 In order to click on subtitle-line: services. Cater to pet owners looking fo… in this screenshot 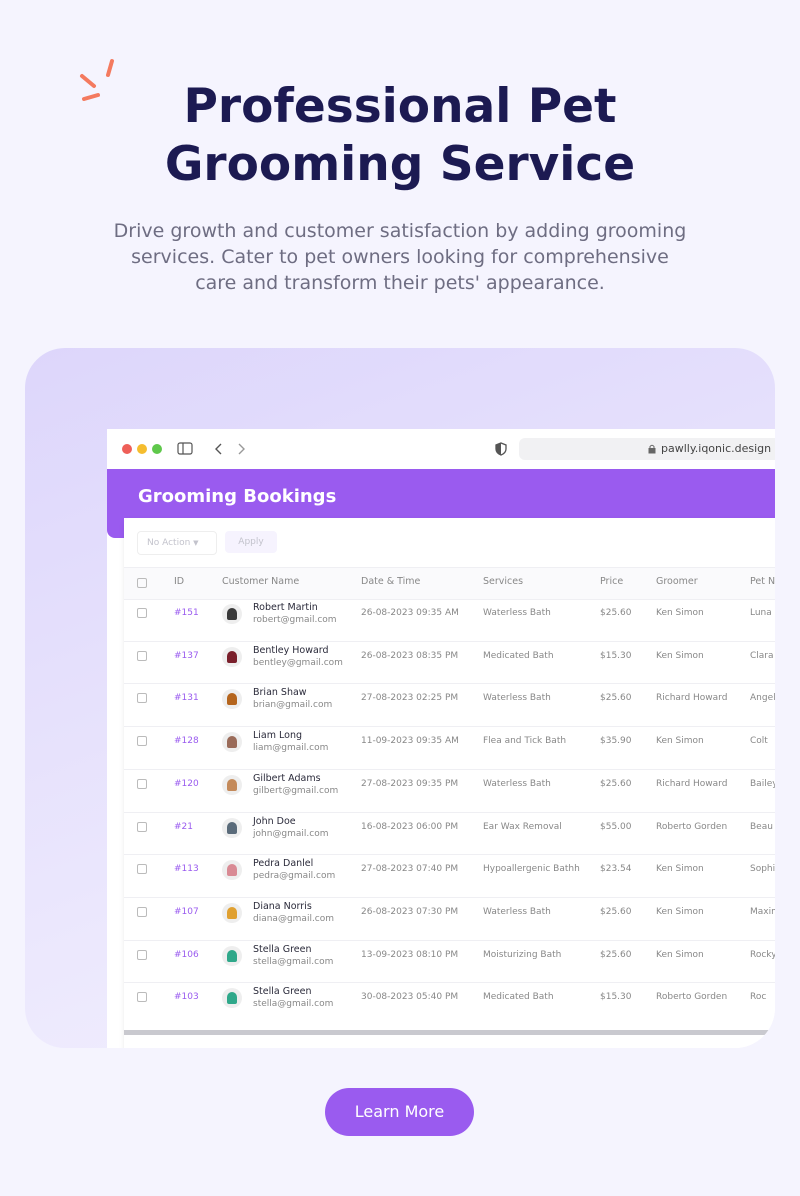, I will do `click(400, 257)`.